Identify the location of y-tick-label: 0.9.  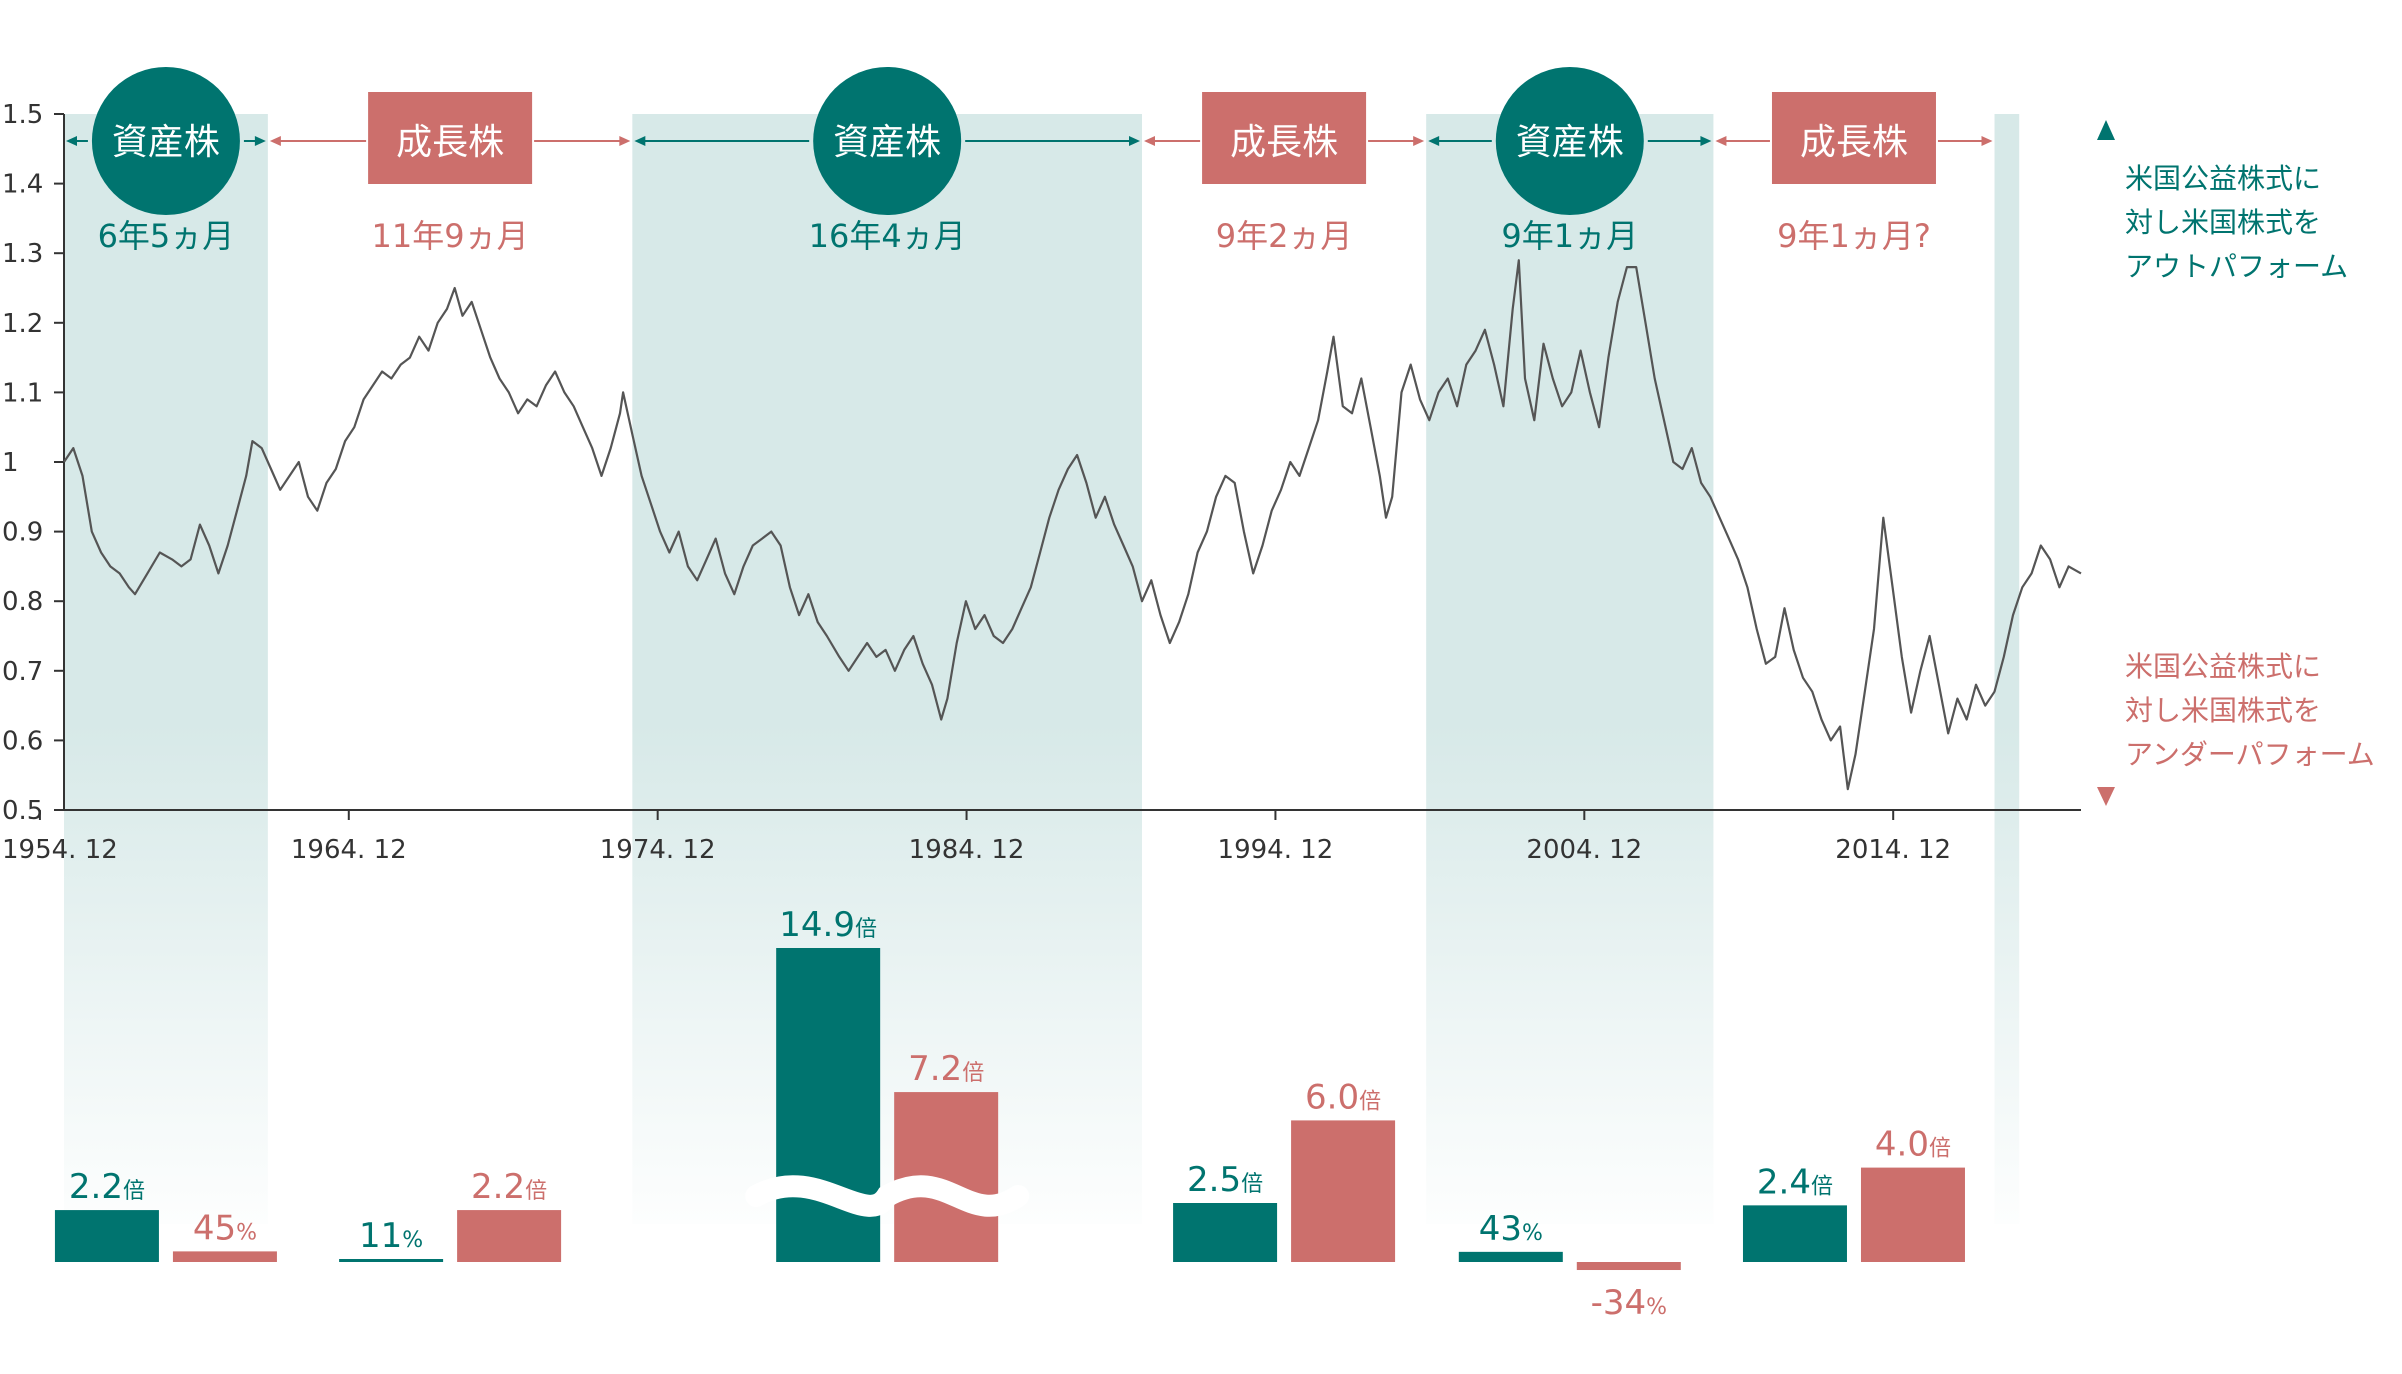
(22, 533).